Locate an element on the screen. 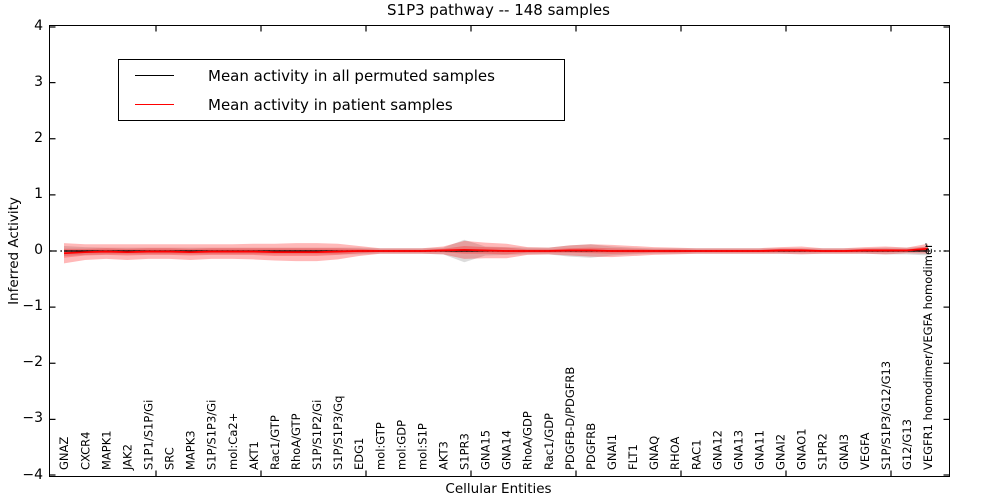 Image resolution: width=1000 pixels, height=500 pixels. x-category-label: GNAO1 is located at coordinates (802, 449).